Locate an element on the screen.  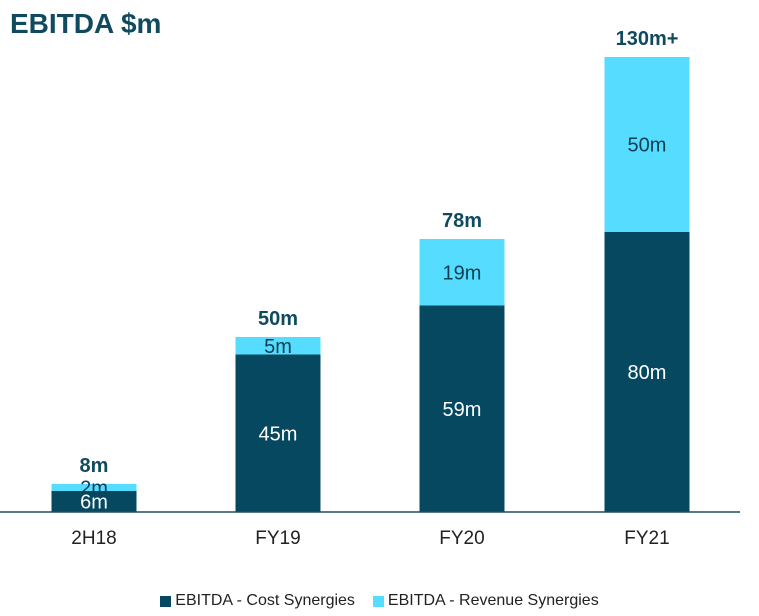
x-tick-label-fy20: FY20 is located at coordinates (461, 538).